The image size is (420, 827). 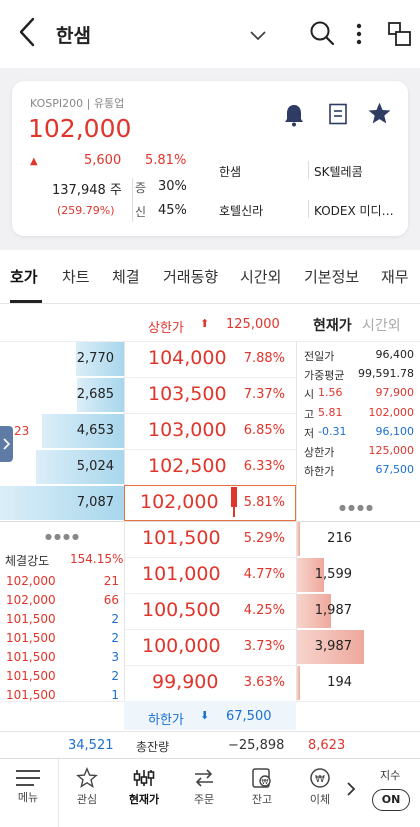 What do you see at coordinates (359, 34) in the screenshot?
I see `more-options-icon` at bounding box center [359, 34].